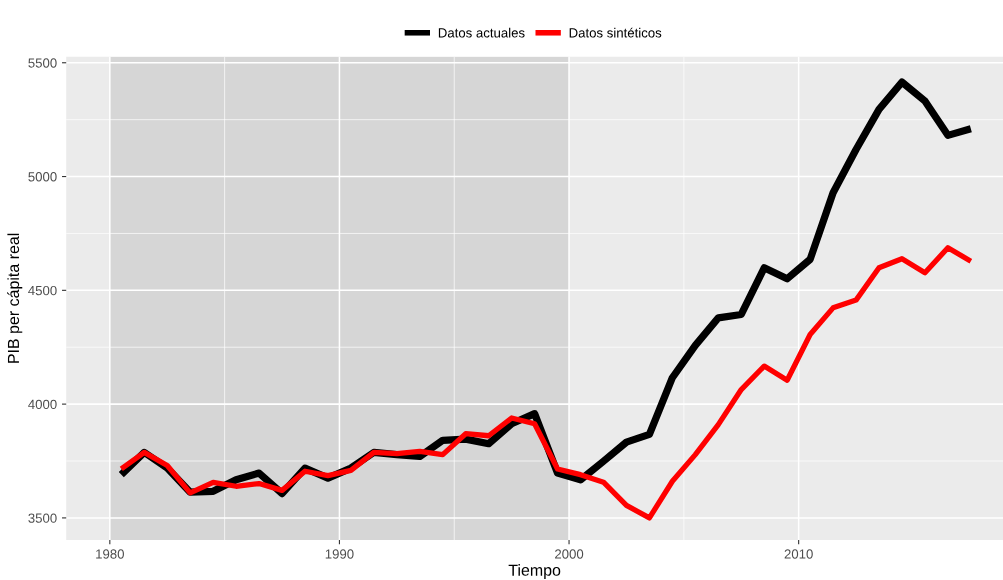 The height and width of the screenshot is (580, 1003). I want to click on y-axis-title: PIB per cápita real, so click(15, 298).